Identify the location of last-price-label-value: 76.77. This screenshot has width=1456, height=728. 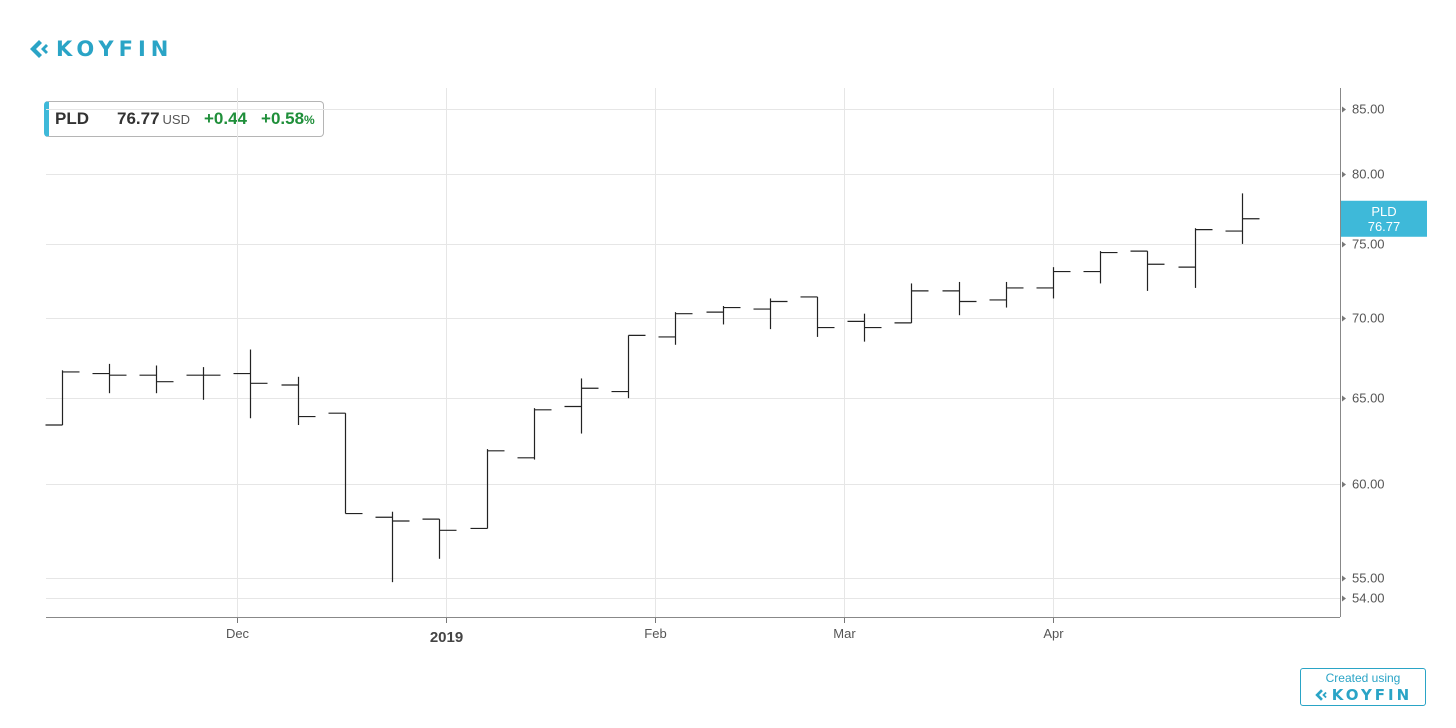
(1384, 226).